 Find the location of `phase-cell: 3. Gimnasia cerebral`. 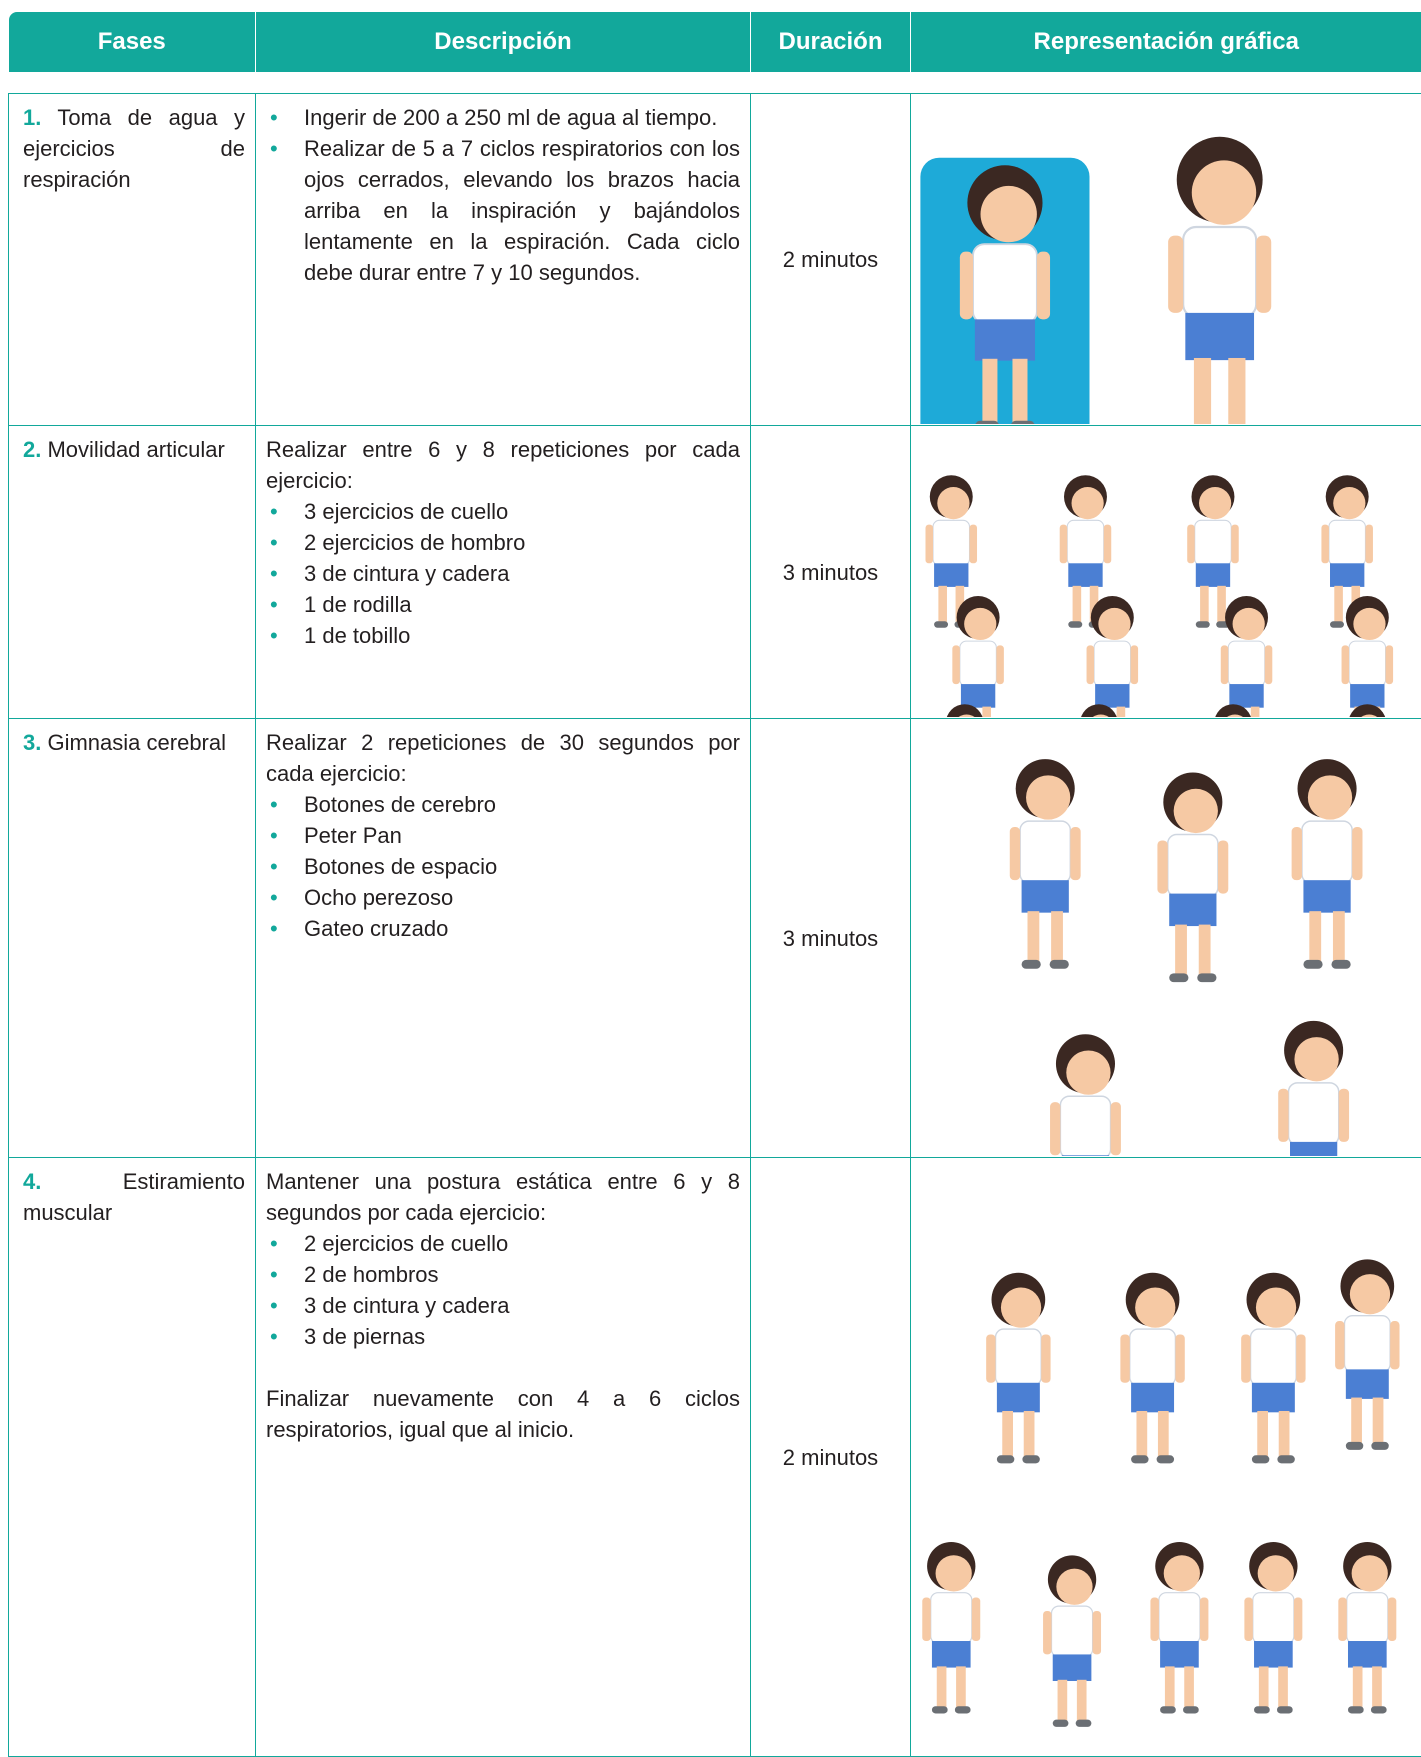

phase-cell: 3. Gimnasia cerebral is located at coordinates (132, 938).